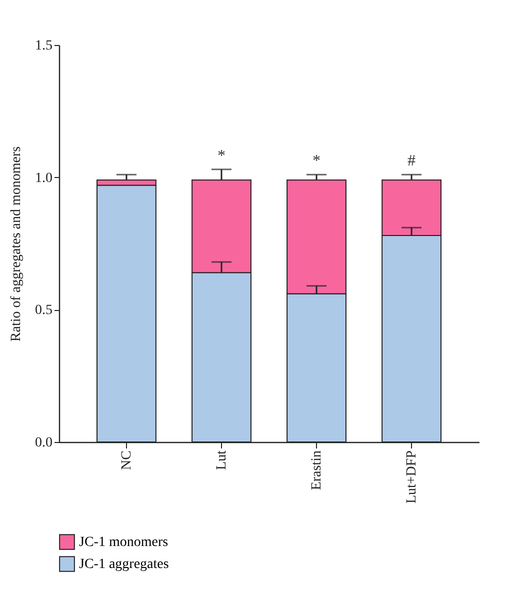  Describe the element at coordinates (126, 460) in the screenshot. I see `x-tick-label: NC` at that location.